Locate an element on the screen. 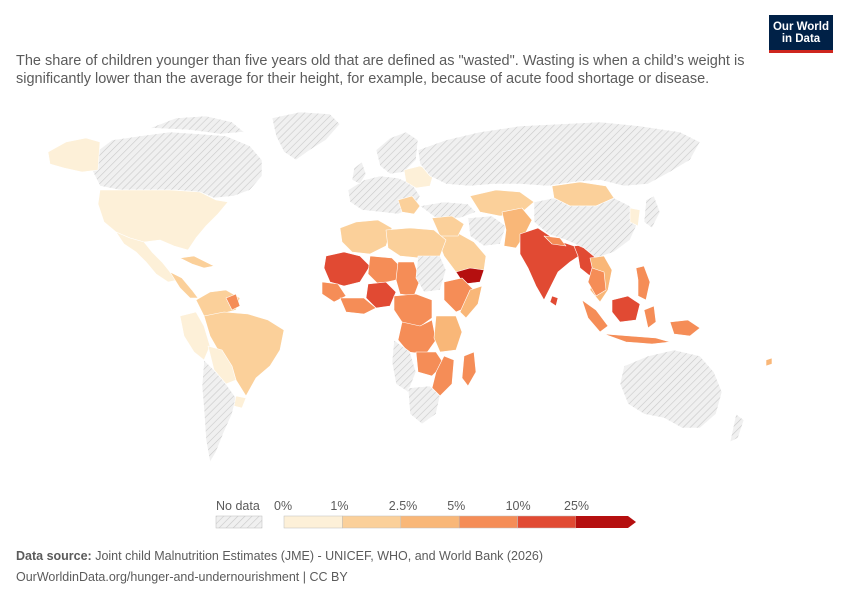 Image resolution: width=850 pixels, height=600 pixels. arctic-islands is located at coordinates (197, 125).